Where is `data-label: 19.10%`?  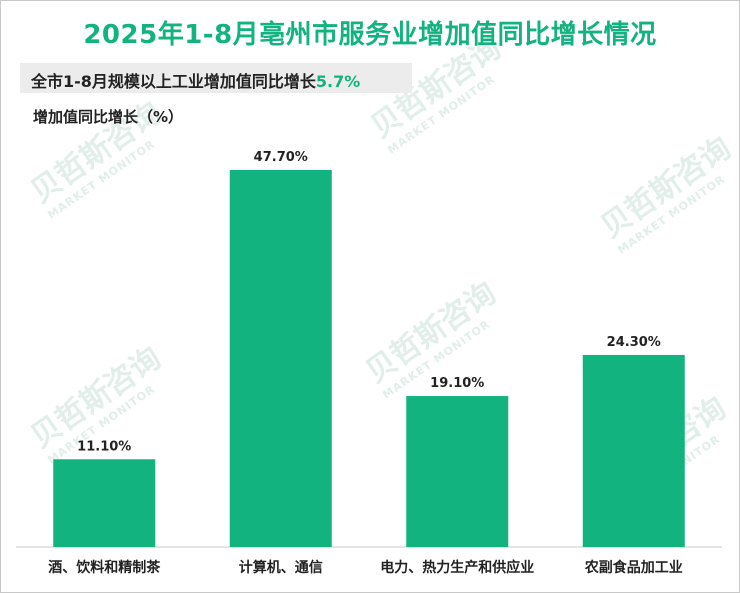 data-label: 19.10% is located at coordinates (457, 383).